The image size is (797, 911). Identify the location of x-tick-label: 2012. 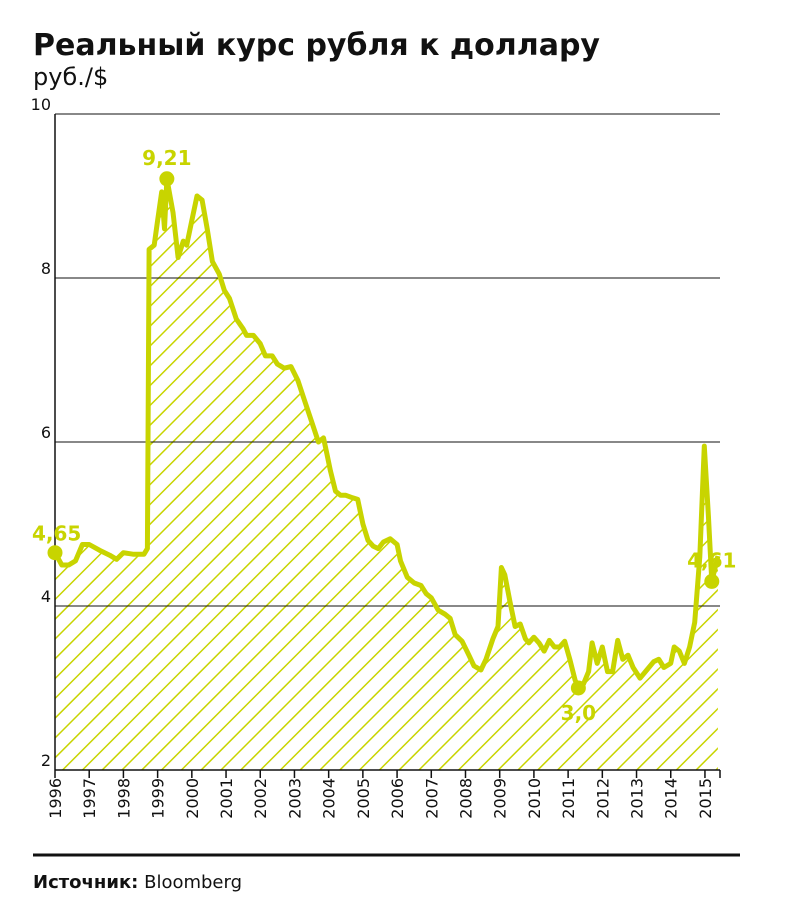
(602, 798).